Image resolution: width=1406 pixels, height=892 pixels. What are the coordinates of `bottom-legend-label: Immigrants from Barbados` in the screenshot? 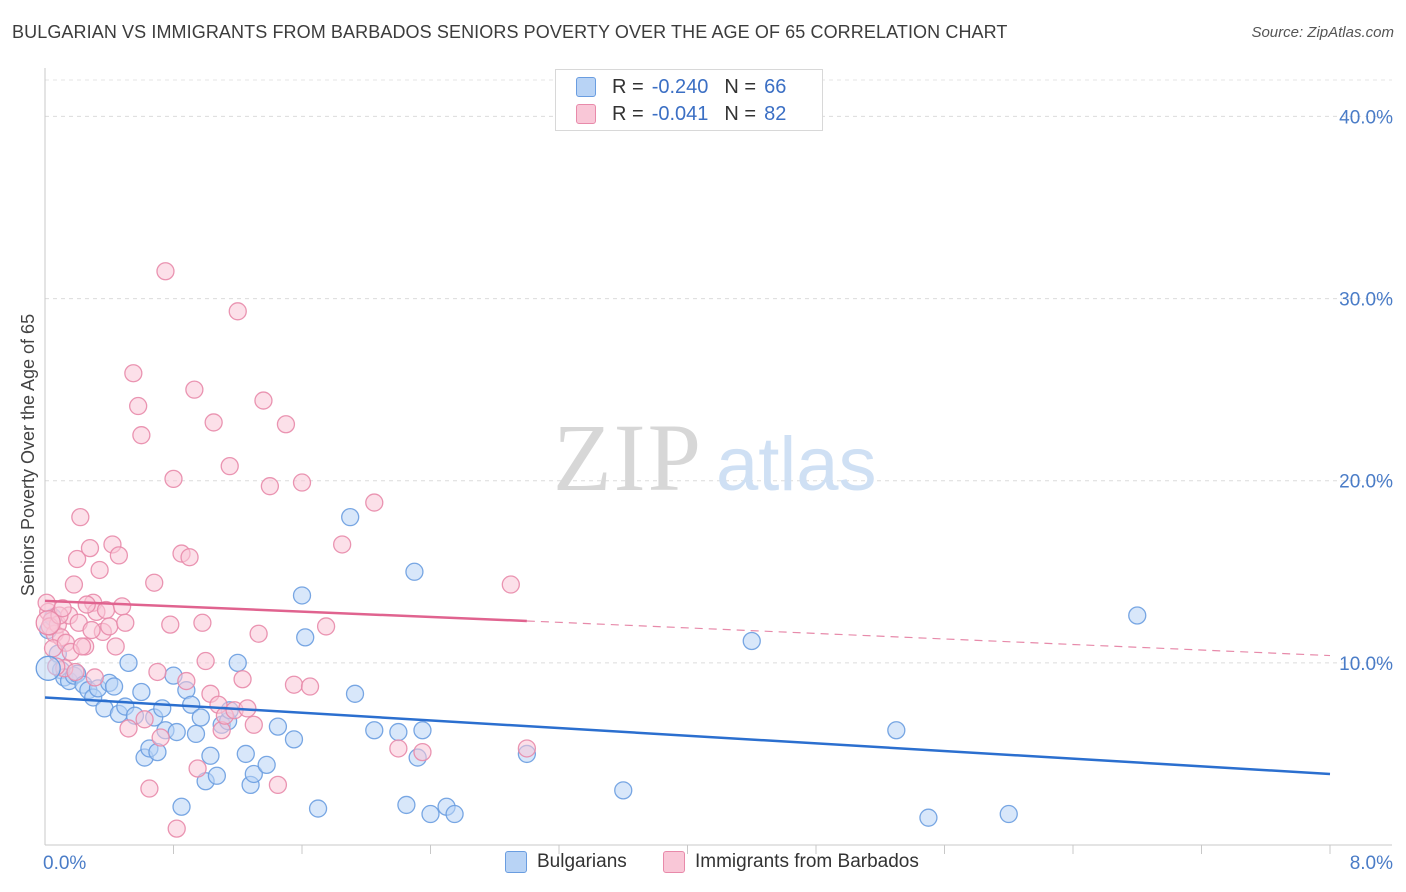 It's located at (807, 861).